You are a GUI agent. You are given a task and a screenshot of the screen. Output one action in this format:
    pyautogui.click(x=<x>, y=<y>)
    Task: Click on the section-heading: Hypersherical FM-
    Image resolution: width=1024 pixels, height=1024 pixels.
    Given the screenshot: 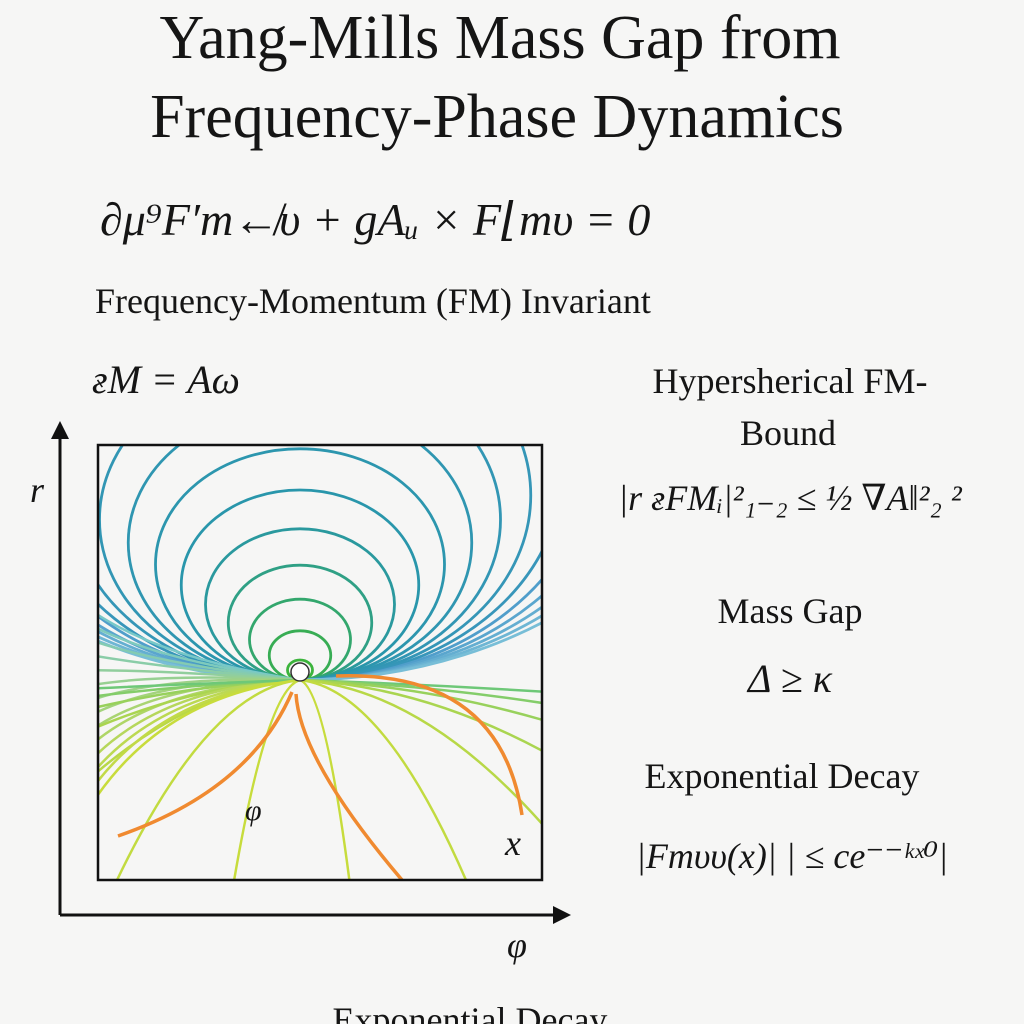 What is the action you would take?
    pyautogui.click(x=790, y=381)
    